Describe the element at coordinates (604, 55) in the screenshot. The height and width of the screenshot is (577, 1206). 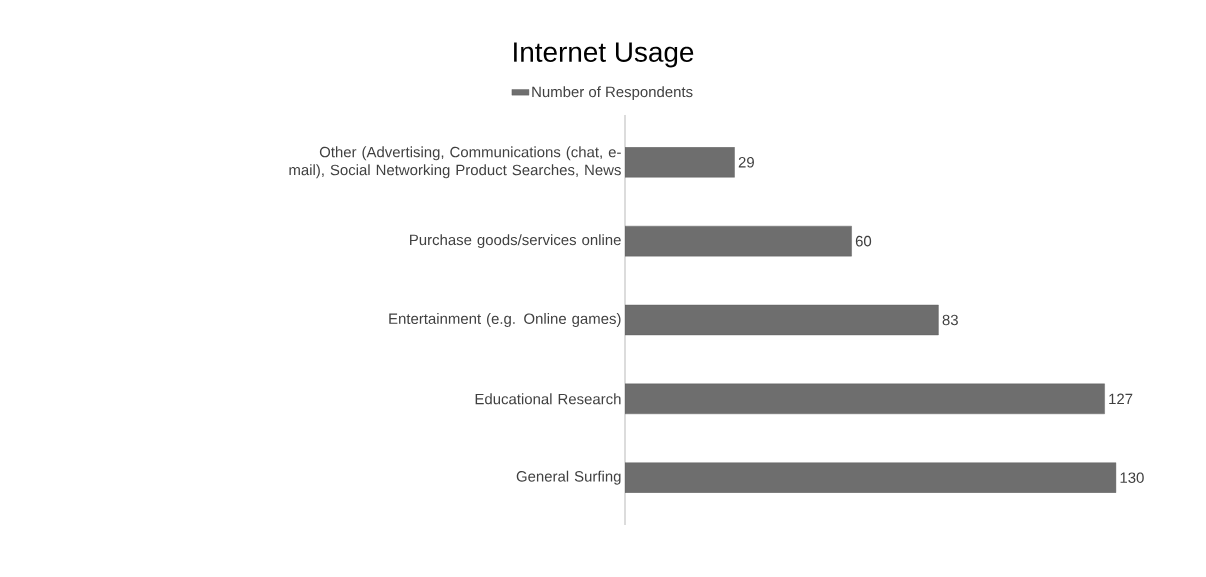
I see `chart-title: Internet Usage` at that location.